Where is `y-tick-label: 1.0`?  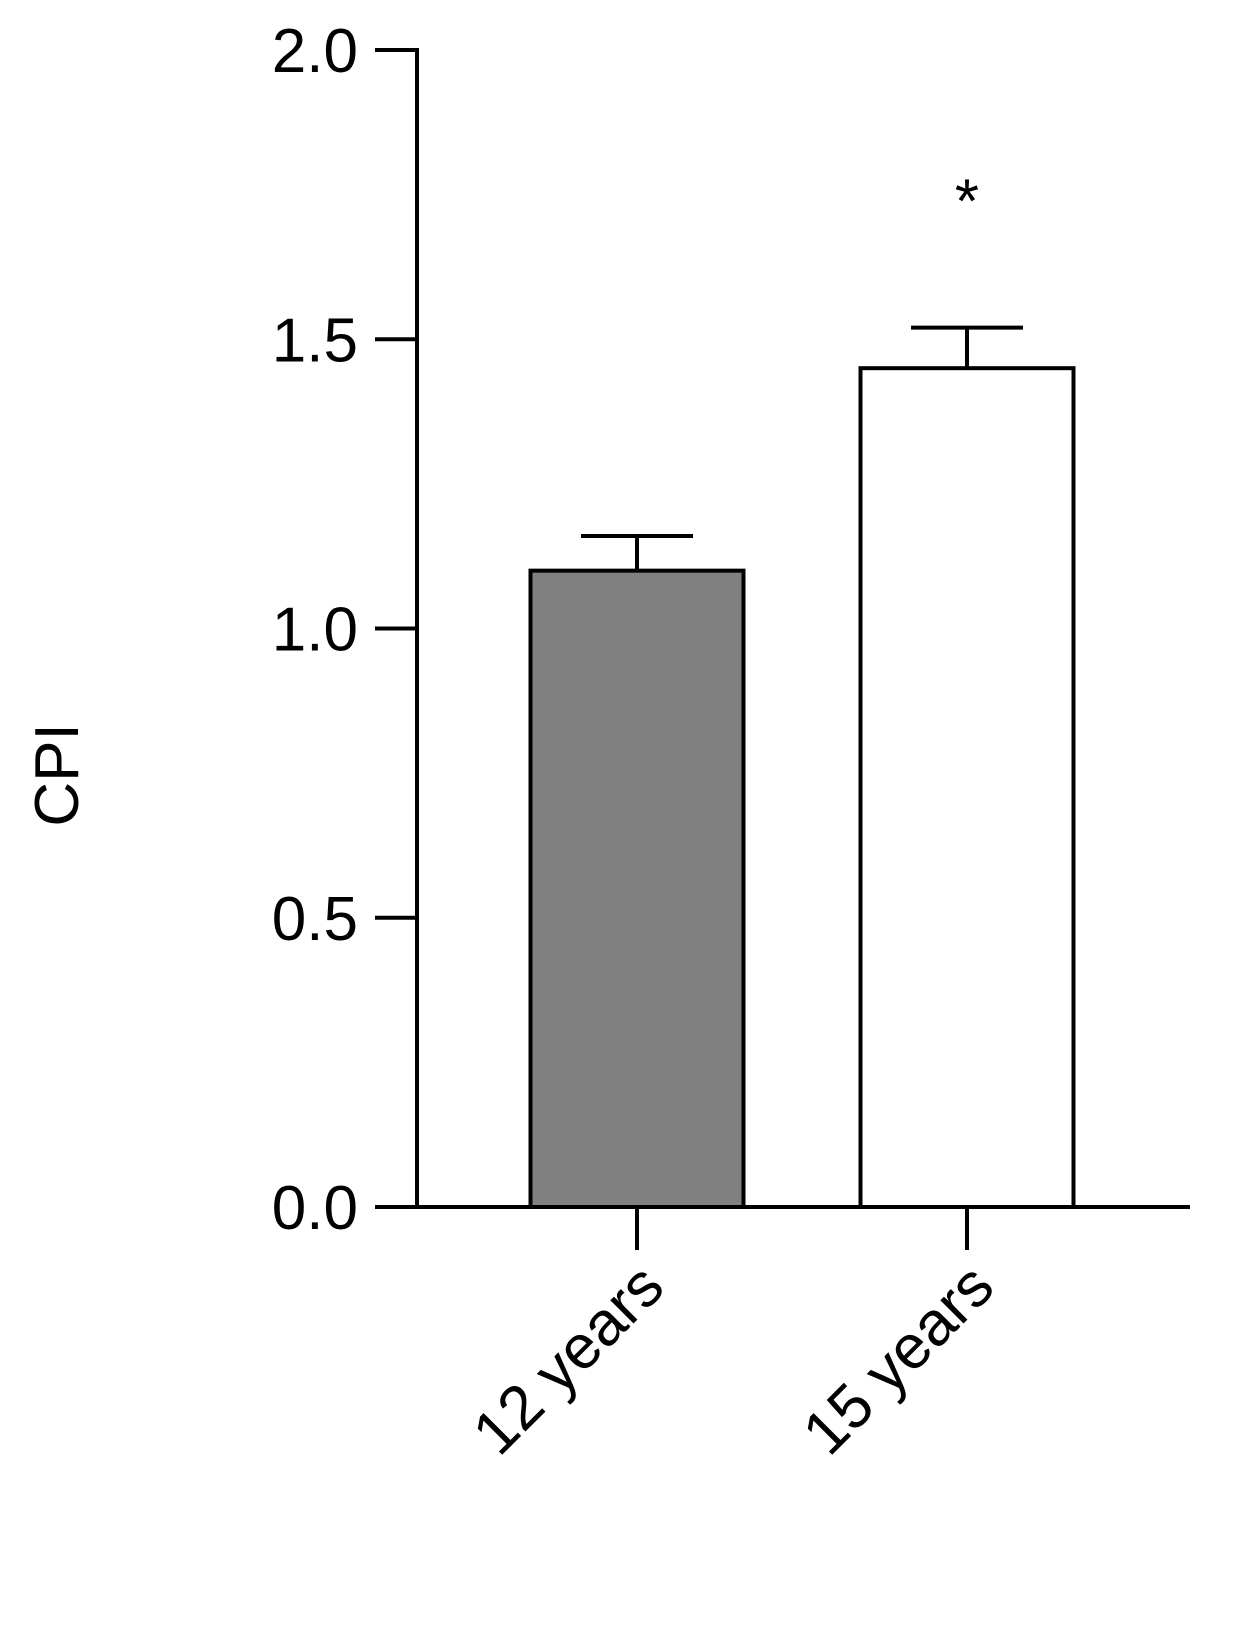 y-tick-label: 1.0 is located at coordinates (315, 630).